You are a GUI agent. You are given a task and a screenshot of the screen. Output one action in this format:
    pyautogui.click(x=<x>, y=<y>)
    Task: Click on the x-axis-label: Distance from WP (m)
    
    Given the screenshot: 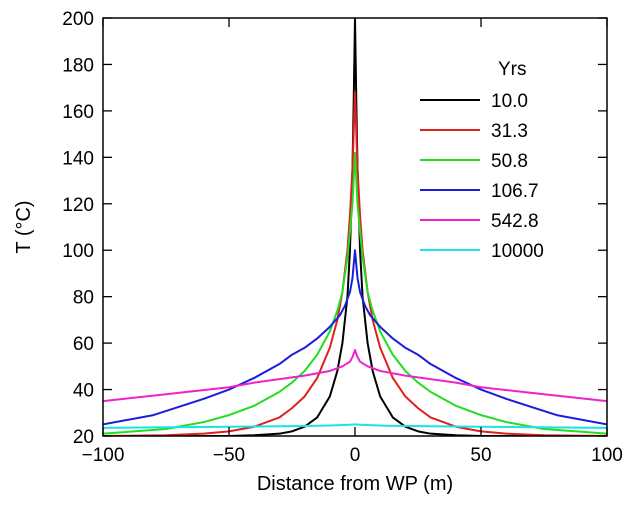 What is the action you would take?
    pyautogui.click(x=355, y=484)
    